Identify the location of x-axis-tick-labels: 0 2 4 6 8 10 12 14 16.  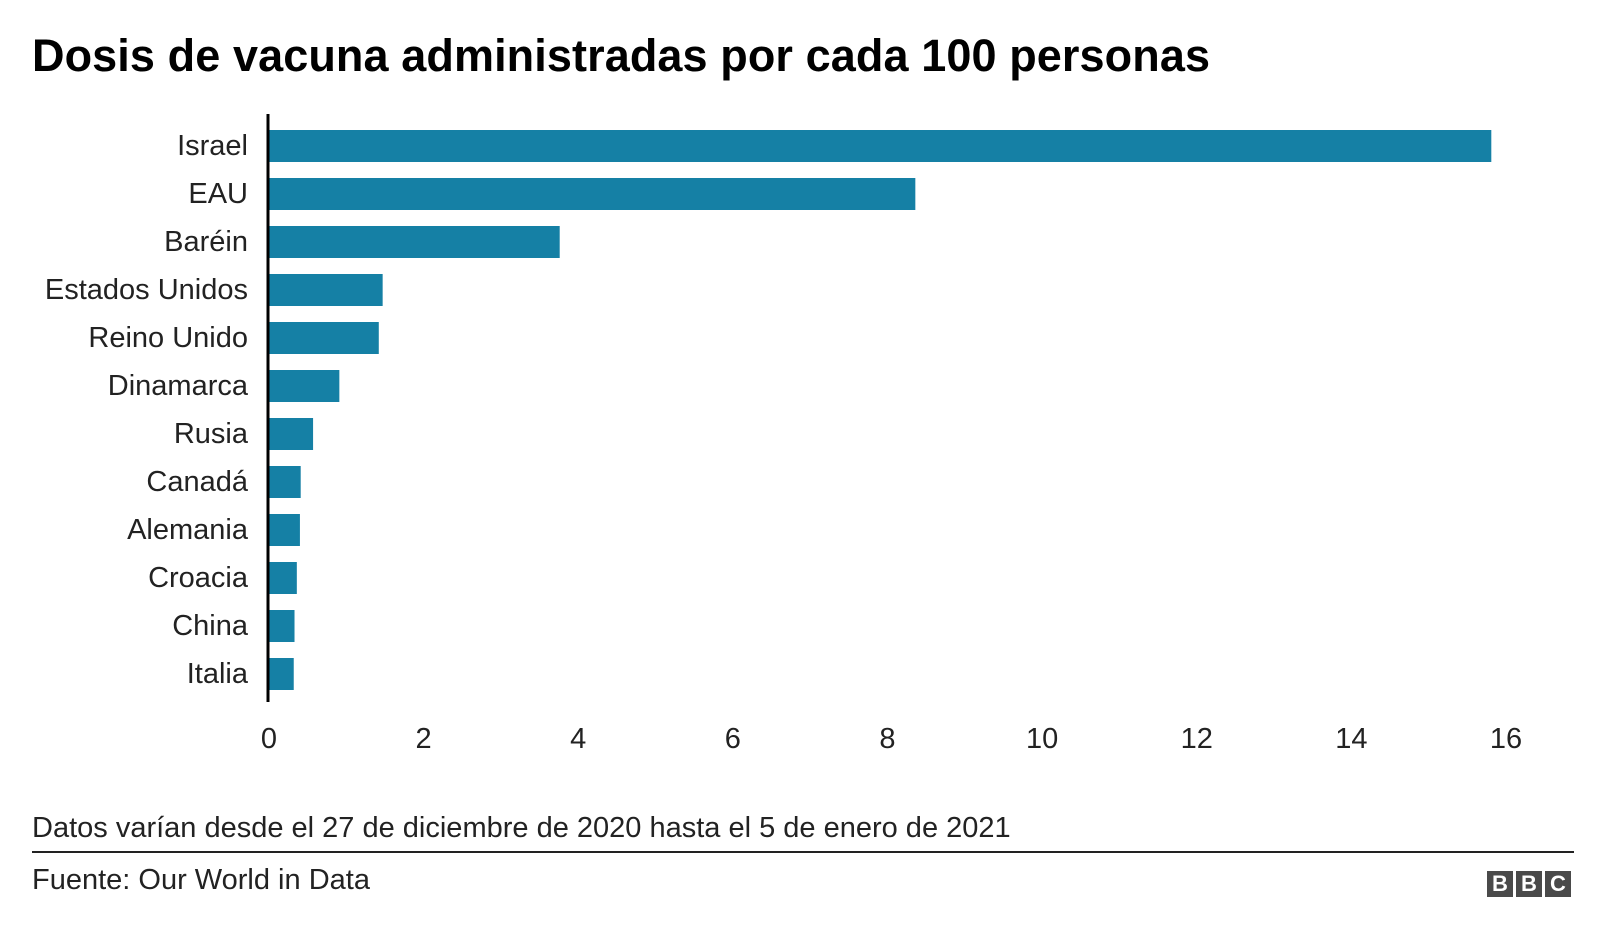
(891, 739).